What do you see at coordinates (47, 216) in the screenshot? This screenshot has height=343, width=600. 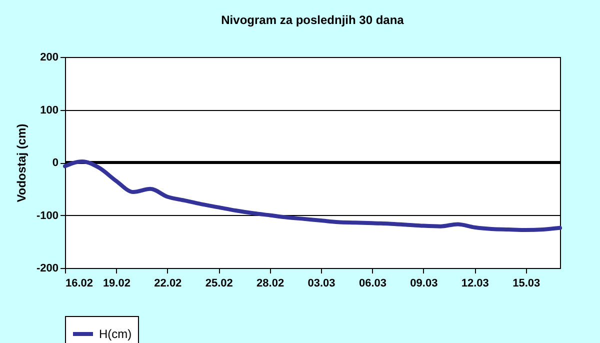 I see `y-tick-label: -100` at bounding box center [47, 216].